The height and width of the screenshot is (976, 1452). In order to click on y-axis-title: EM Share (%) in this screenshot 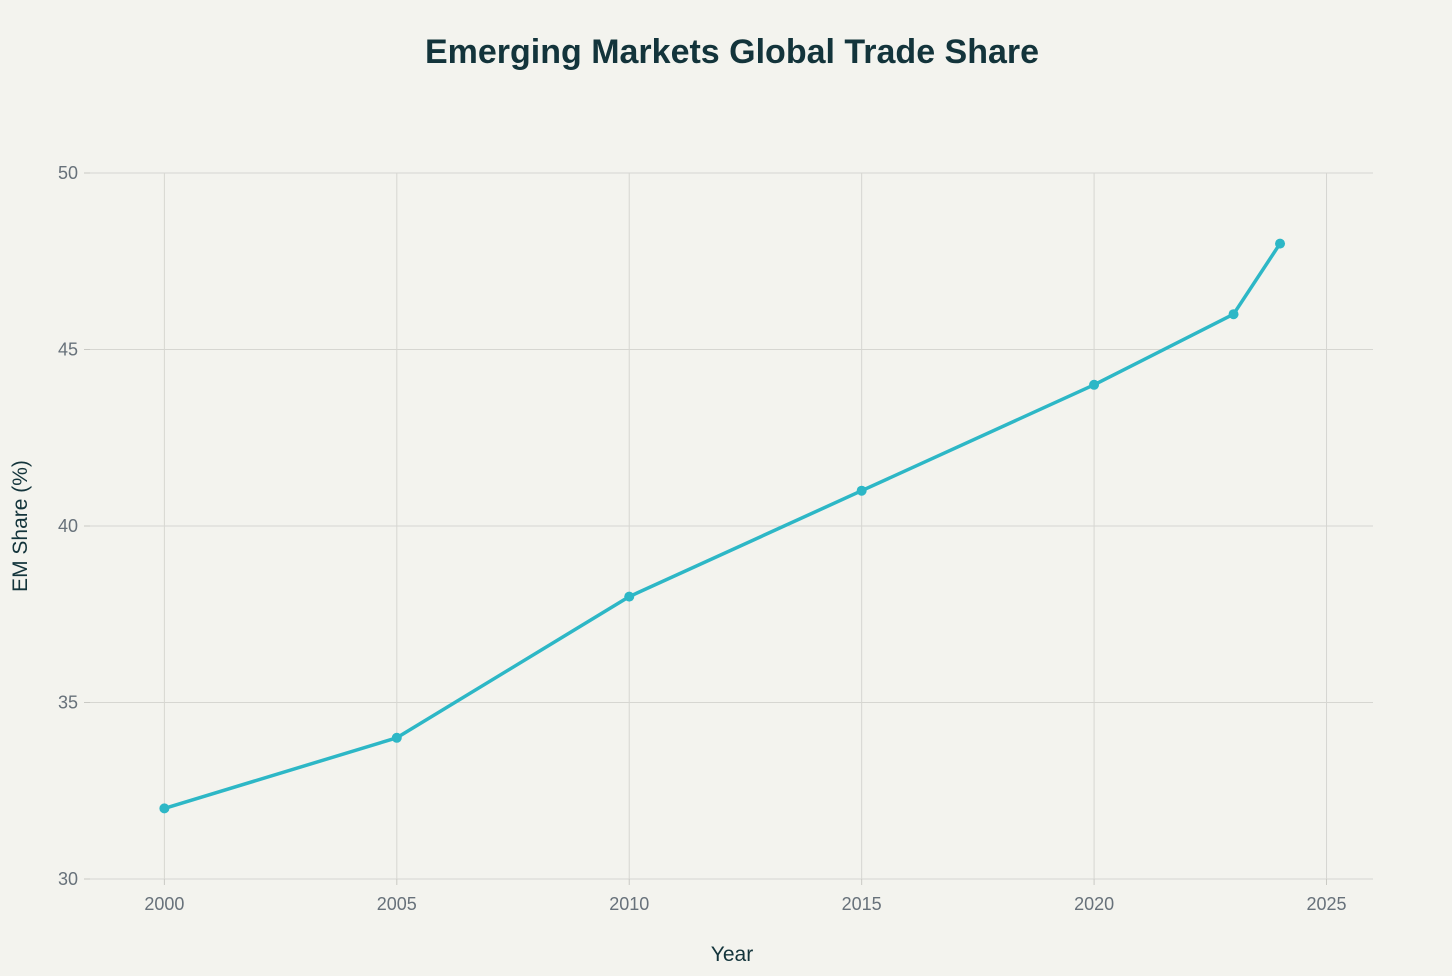, I will do `click(20, 526)`.